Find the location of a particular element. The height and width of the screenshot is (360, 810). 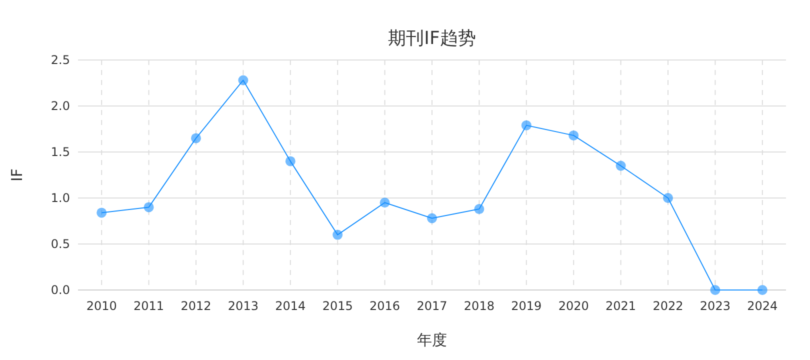

xtick: 2019 is located at coordinates (526, 306).